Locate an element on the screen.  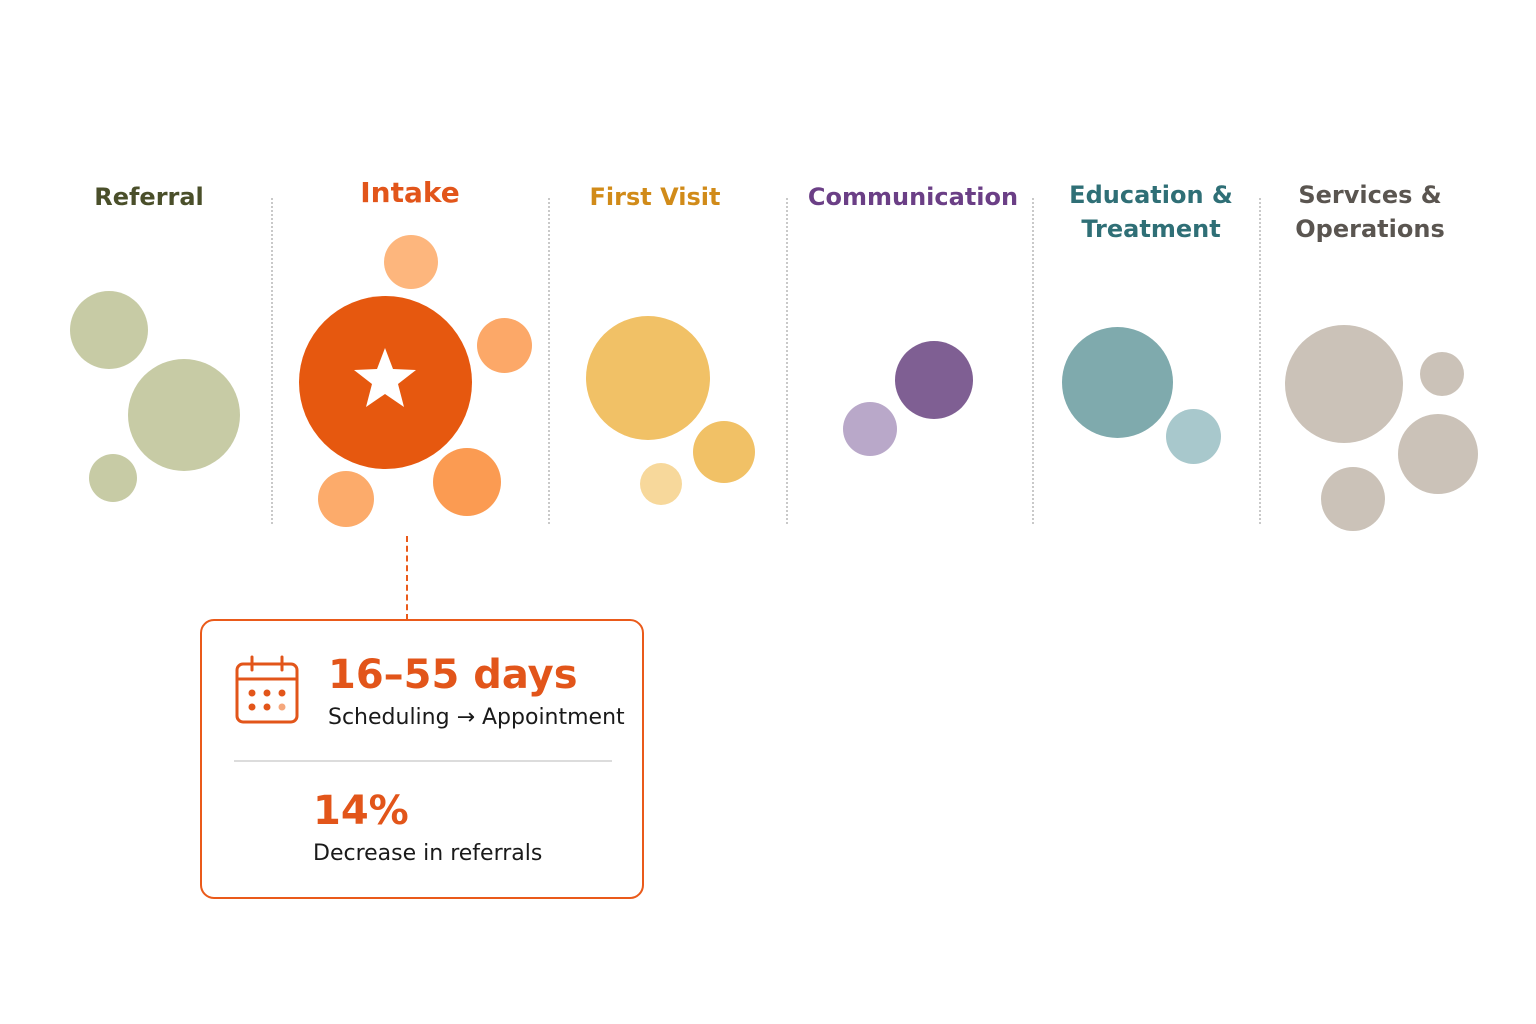
stage-label-services-line2: Operations is located at coordinates (1370, 229).